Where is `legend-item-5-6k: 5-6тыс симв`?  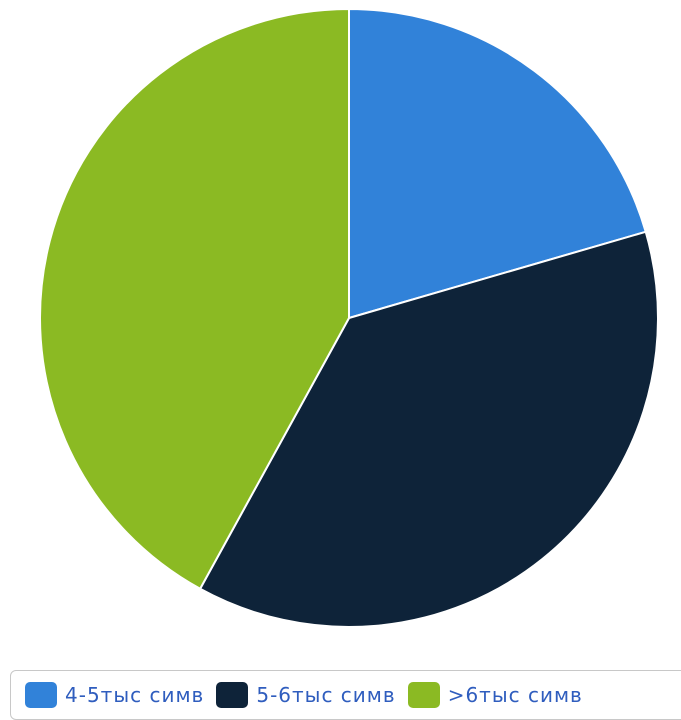
legend-item-5-6k: 5-6тыс симв is located at coordinates (305, 695).